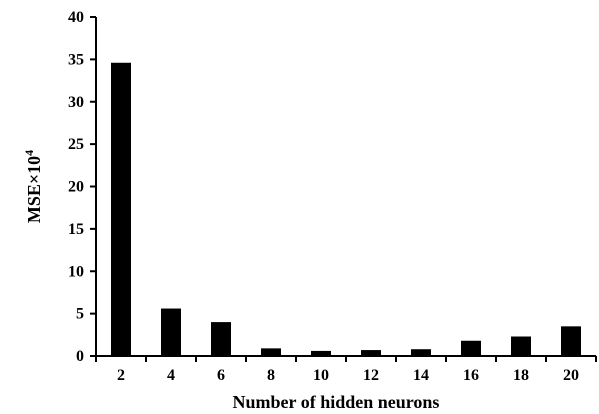  What do you see at coordinates (171, 375) in the screenshot?
I see `x-tick-label: 4` at bounding box center [171, 375].